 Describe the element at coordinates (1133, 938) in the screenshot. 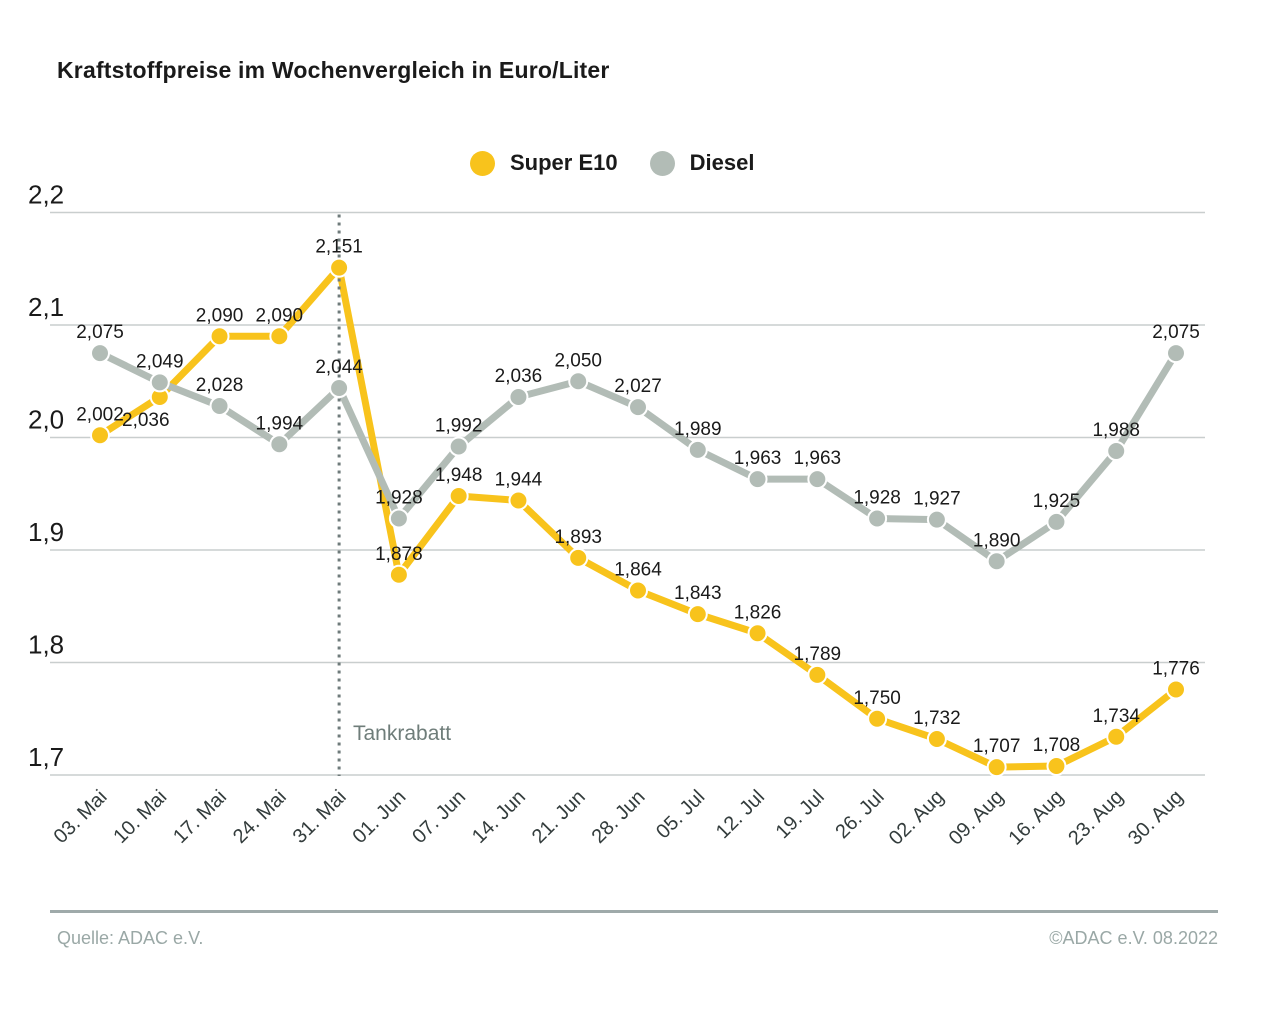

I see `copyright-text: ©ADAC e.V. 08.2022` at that location.